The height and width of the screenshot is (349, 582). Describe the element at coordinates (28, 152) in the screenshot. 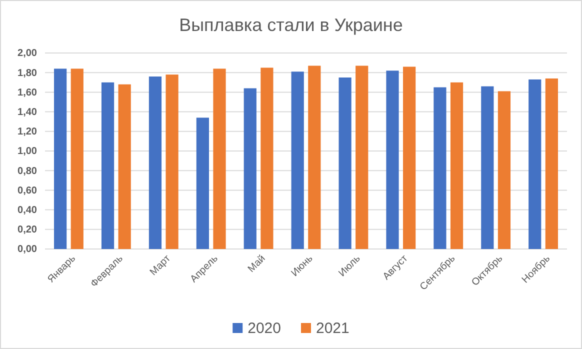

I see `y-tick-label: 1,00` at that location.